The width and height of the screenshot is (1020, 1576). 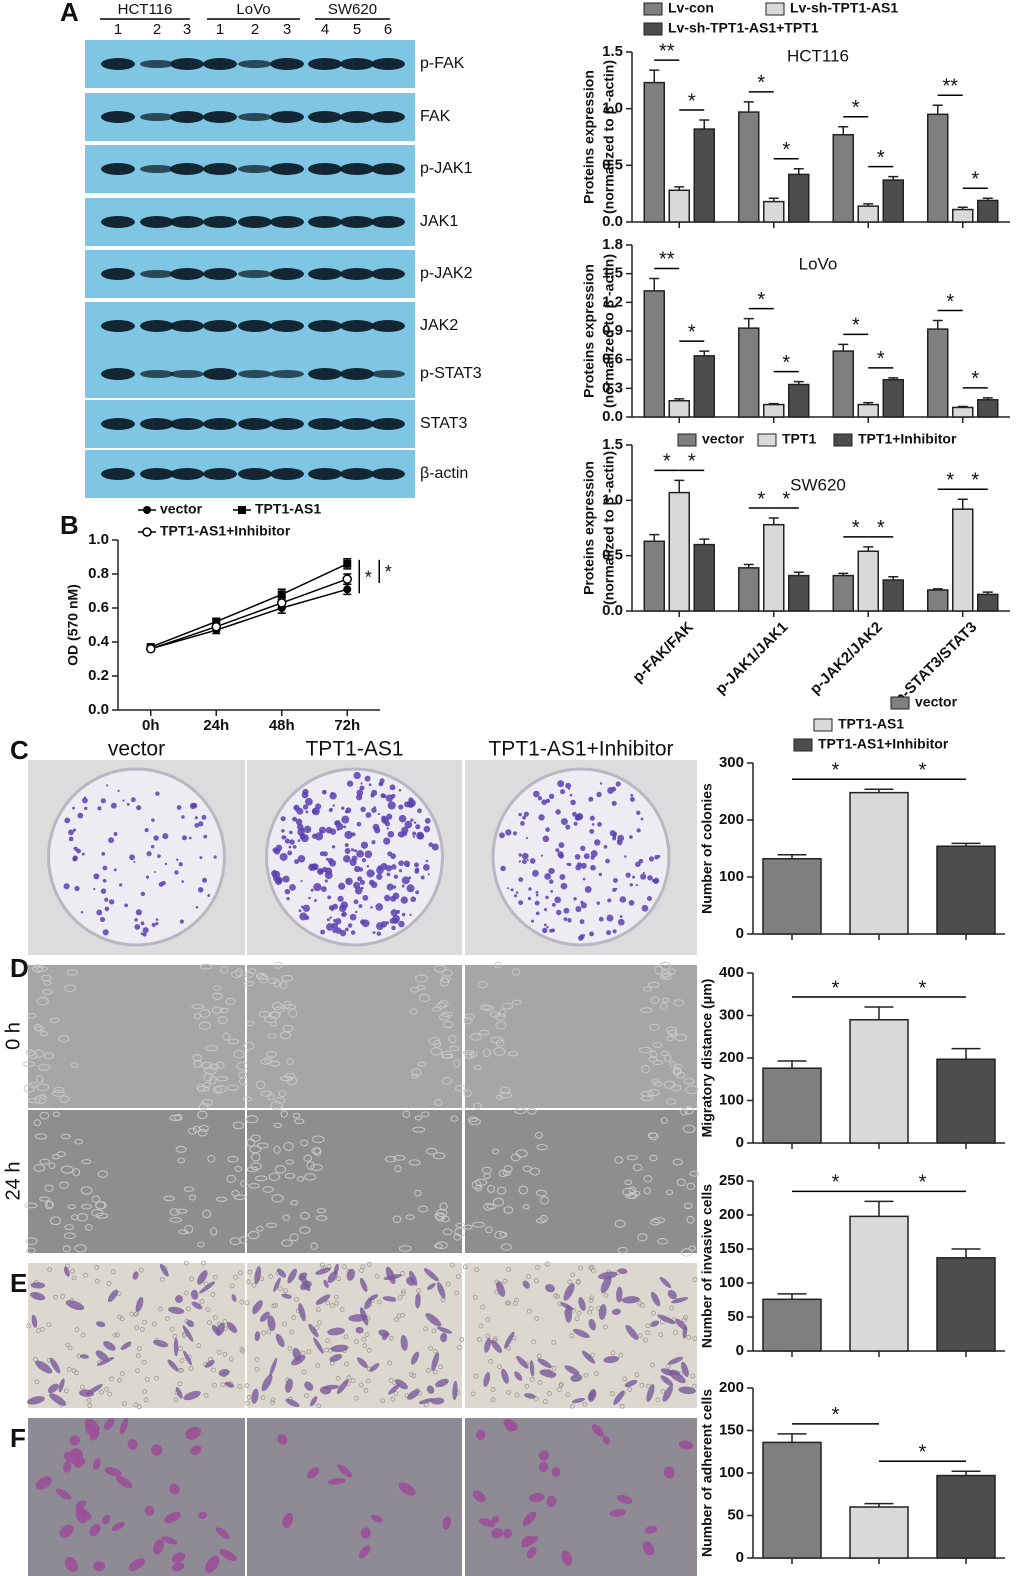 What do you see at coordinates (761, 300) in the screenshot?
I see `significance-label: *` at bounding box center [761, 300].